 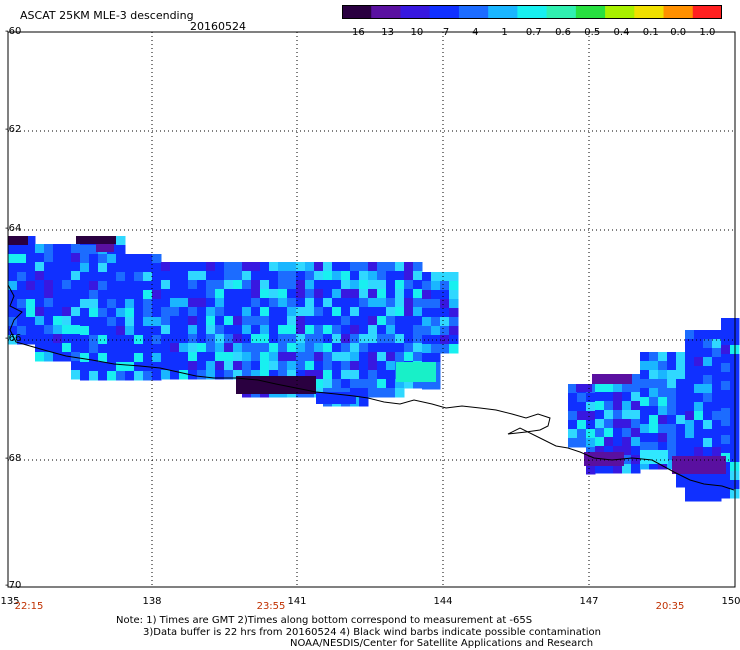 I want to click on colorbar-label: -13, so click(x=386, y=32).